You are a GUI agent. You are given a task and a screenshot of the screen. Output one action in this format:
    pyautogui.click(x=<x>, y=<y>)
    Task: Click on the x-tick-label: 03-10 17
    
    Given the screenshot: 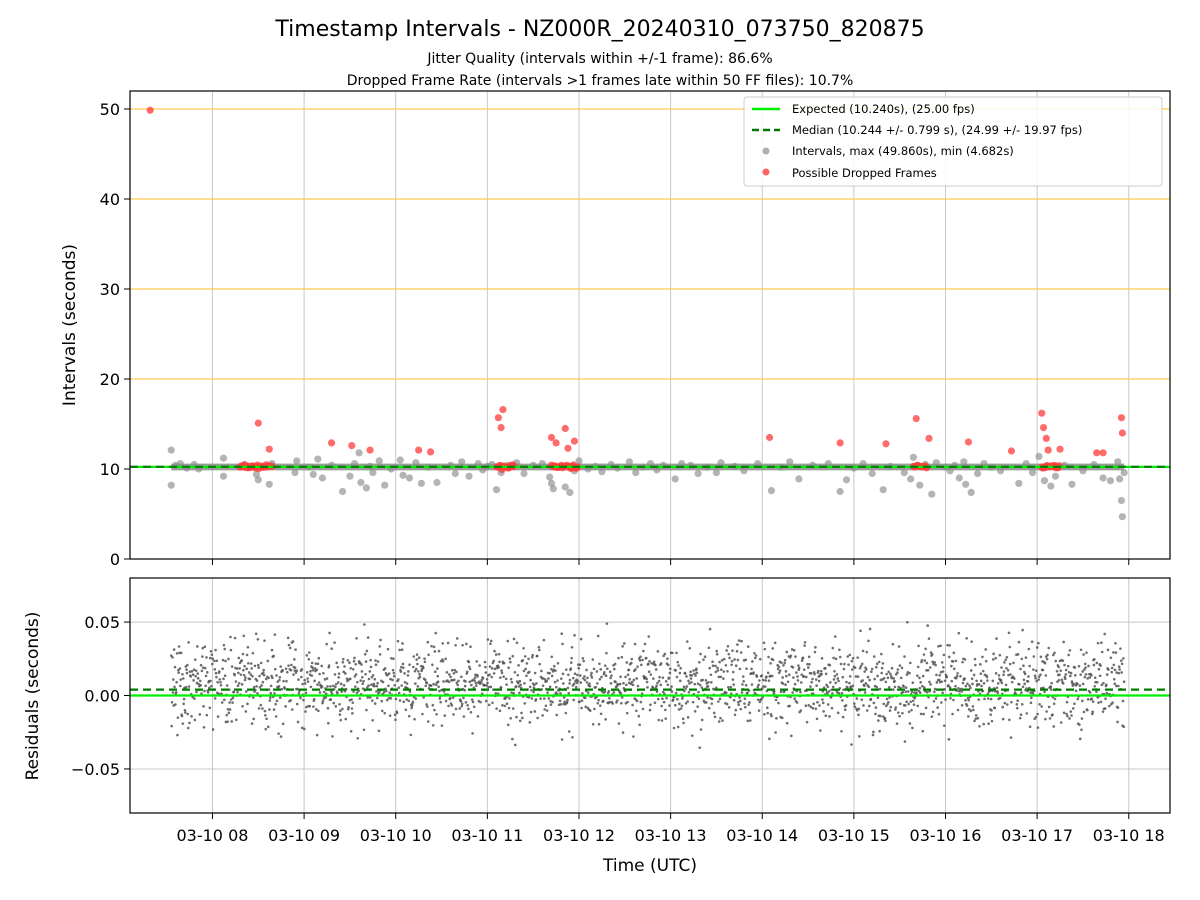 What is the action you would take?
    pyautogui.click(x=1037, y=835)
    